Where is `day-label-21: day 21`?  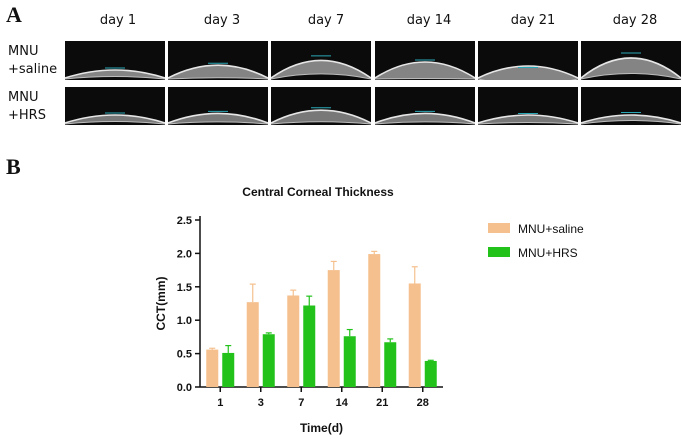 day-label-21: day 21 is located at coordinates (533, 20).